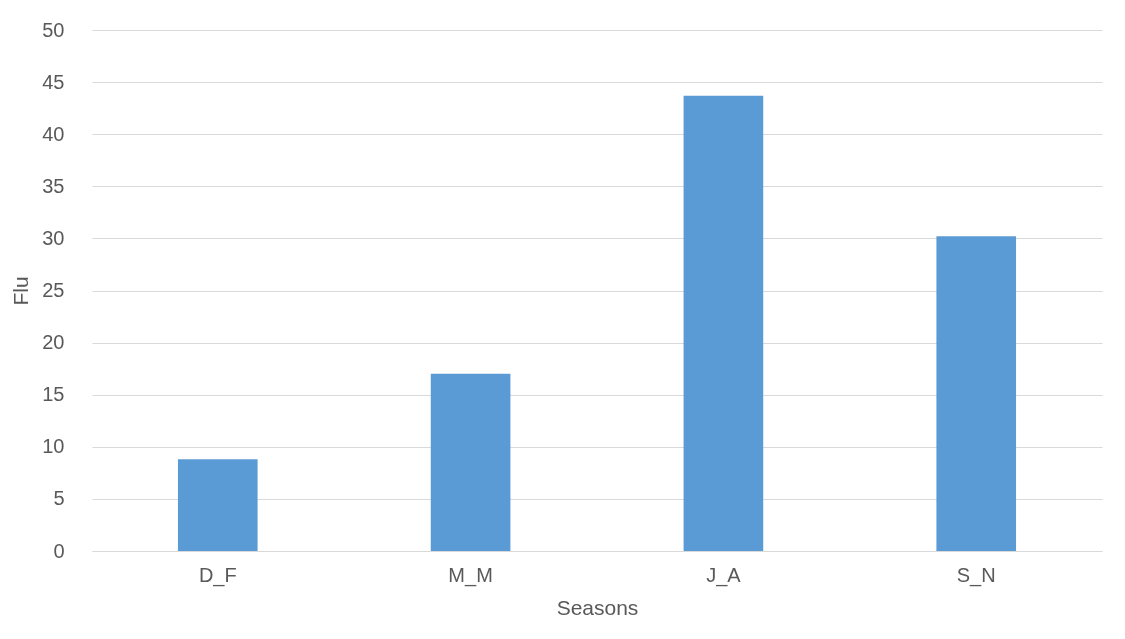  What do you see at coordinates (597, 607) in the screenshot?
I see `x-axis-title: Seasons` at bounding box center [597, 607].